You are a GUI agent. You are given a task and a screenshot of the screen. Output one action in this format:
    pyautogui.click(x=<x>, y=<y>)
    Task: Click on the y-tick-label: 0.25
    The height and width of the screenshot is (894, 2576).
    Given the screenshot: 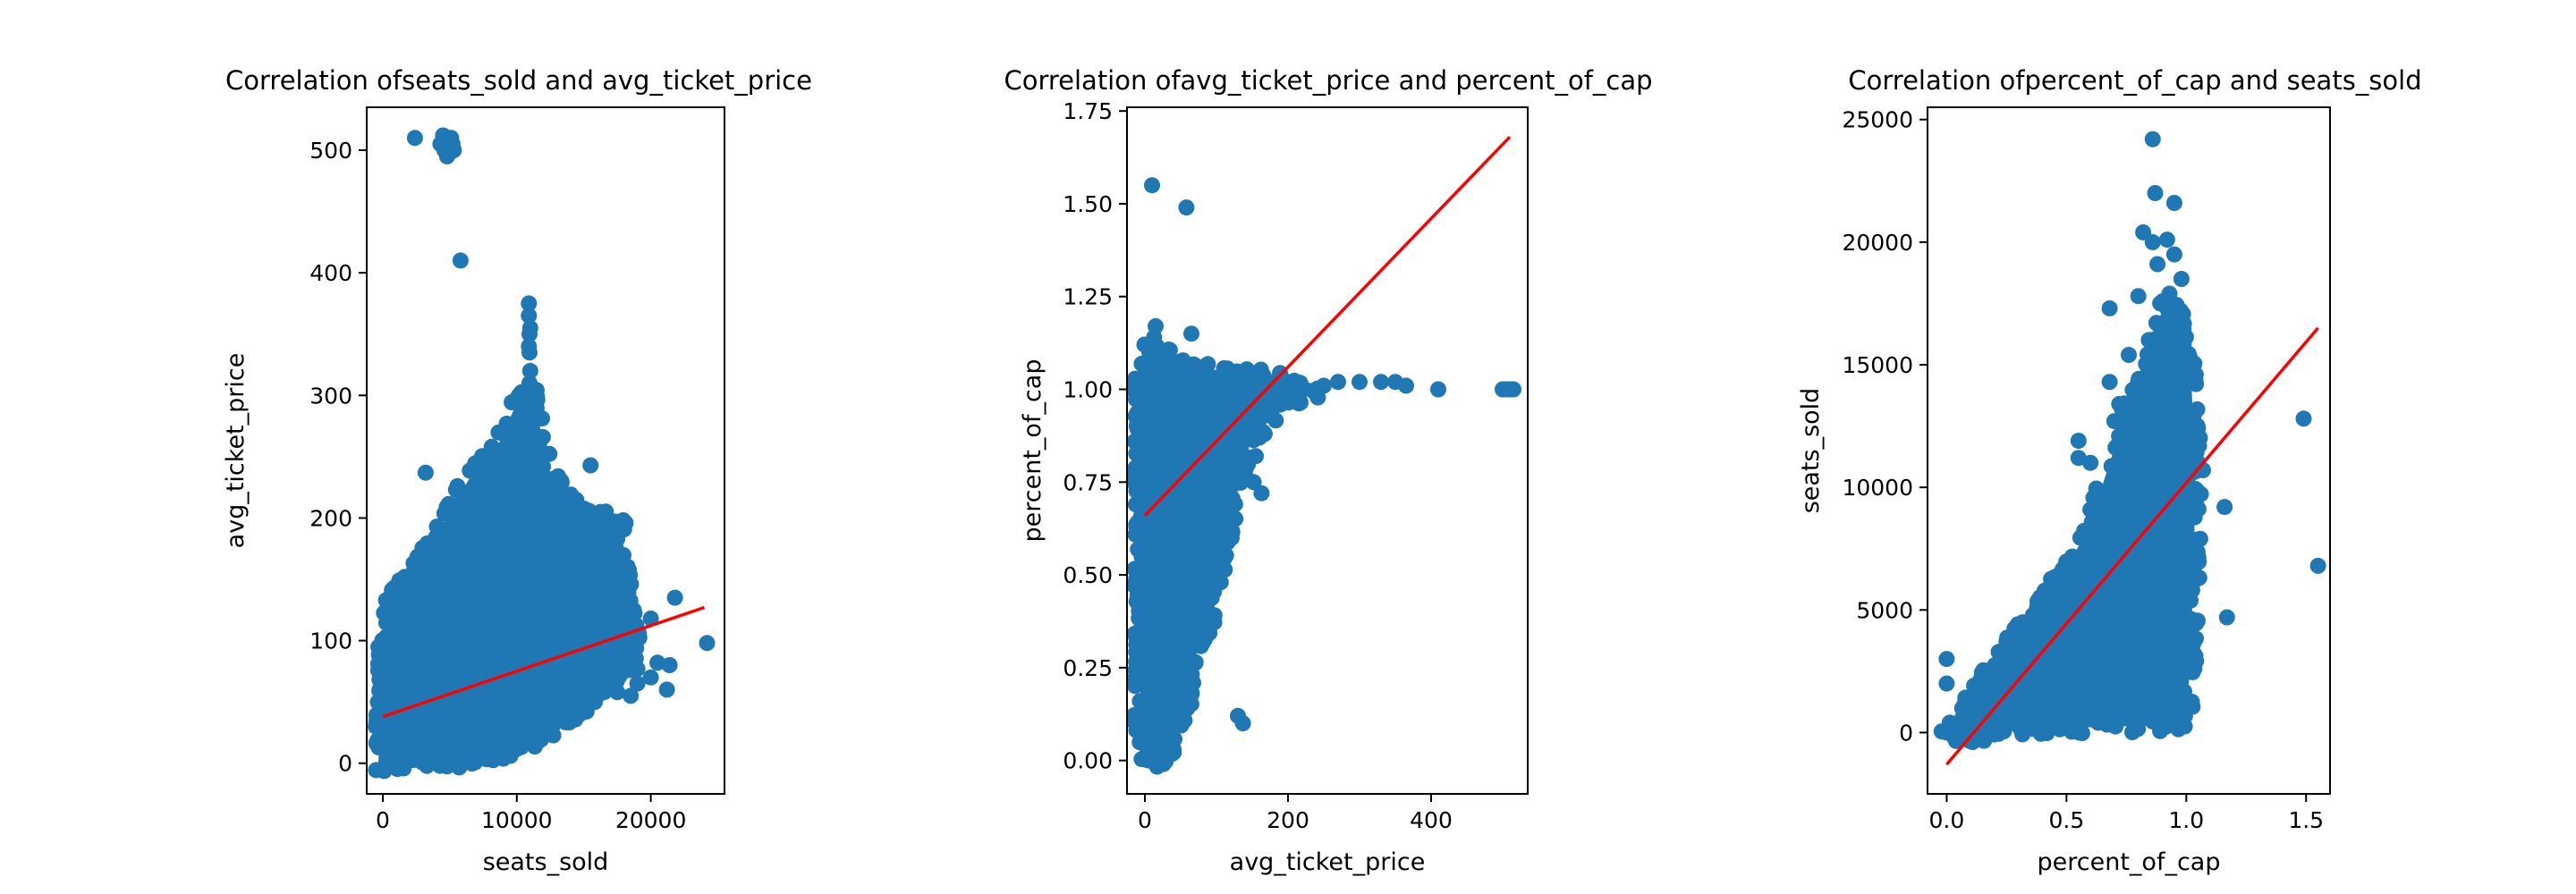 What is the action you would take?
    pyautogui.click(x=1088, y=668)
    